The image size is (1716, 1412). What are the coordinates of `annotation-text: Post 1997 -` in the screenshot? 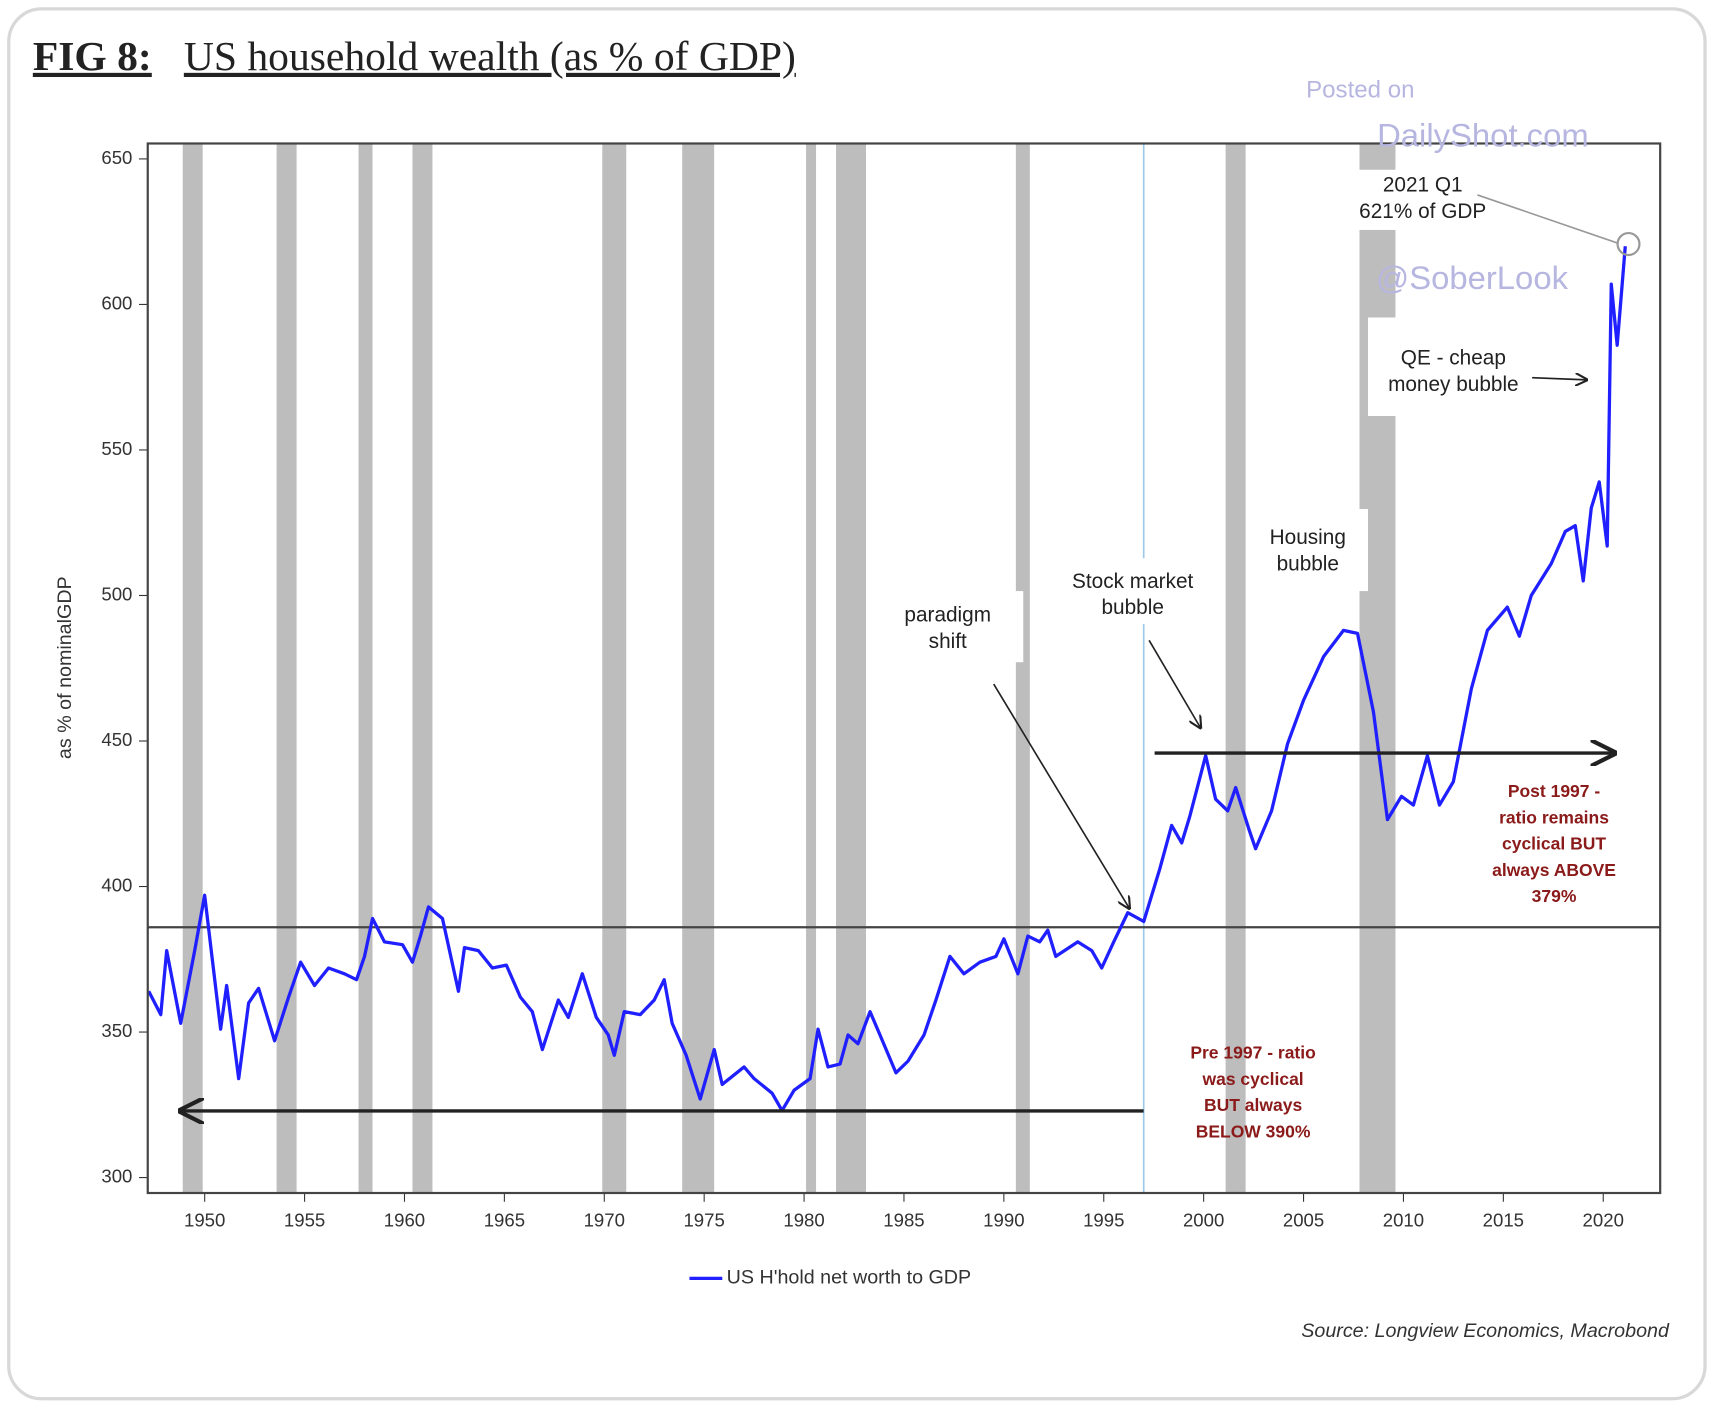 It's located at (1554, 791).